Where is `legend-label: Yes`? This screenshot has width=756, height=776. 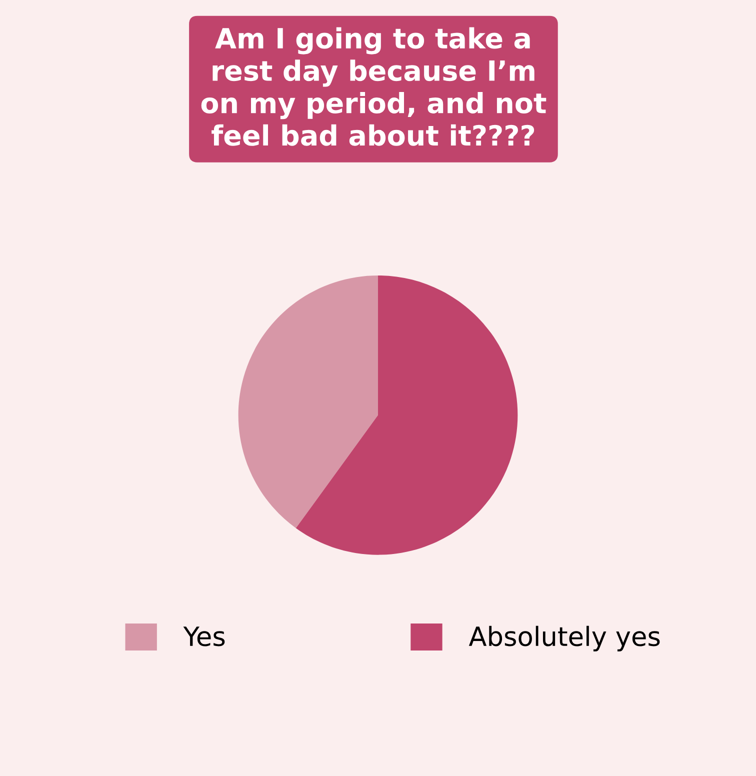
legend-label: Yes is located at coordinates (204, 636).